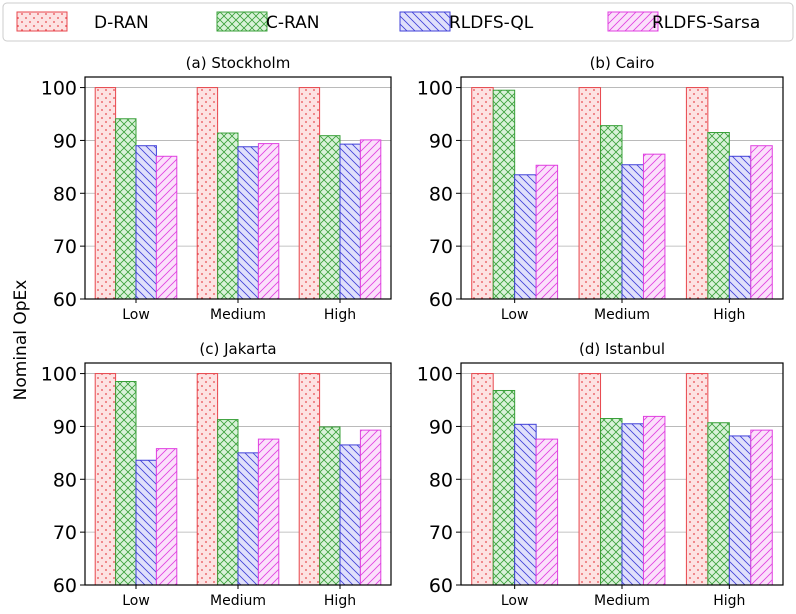  I want to click on legend-swatch-rldfs-sarsa, so click(633, 21).